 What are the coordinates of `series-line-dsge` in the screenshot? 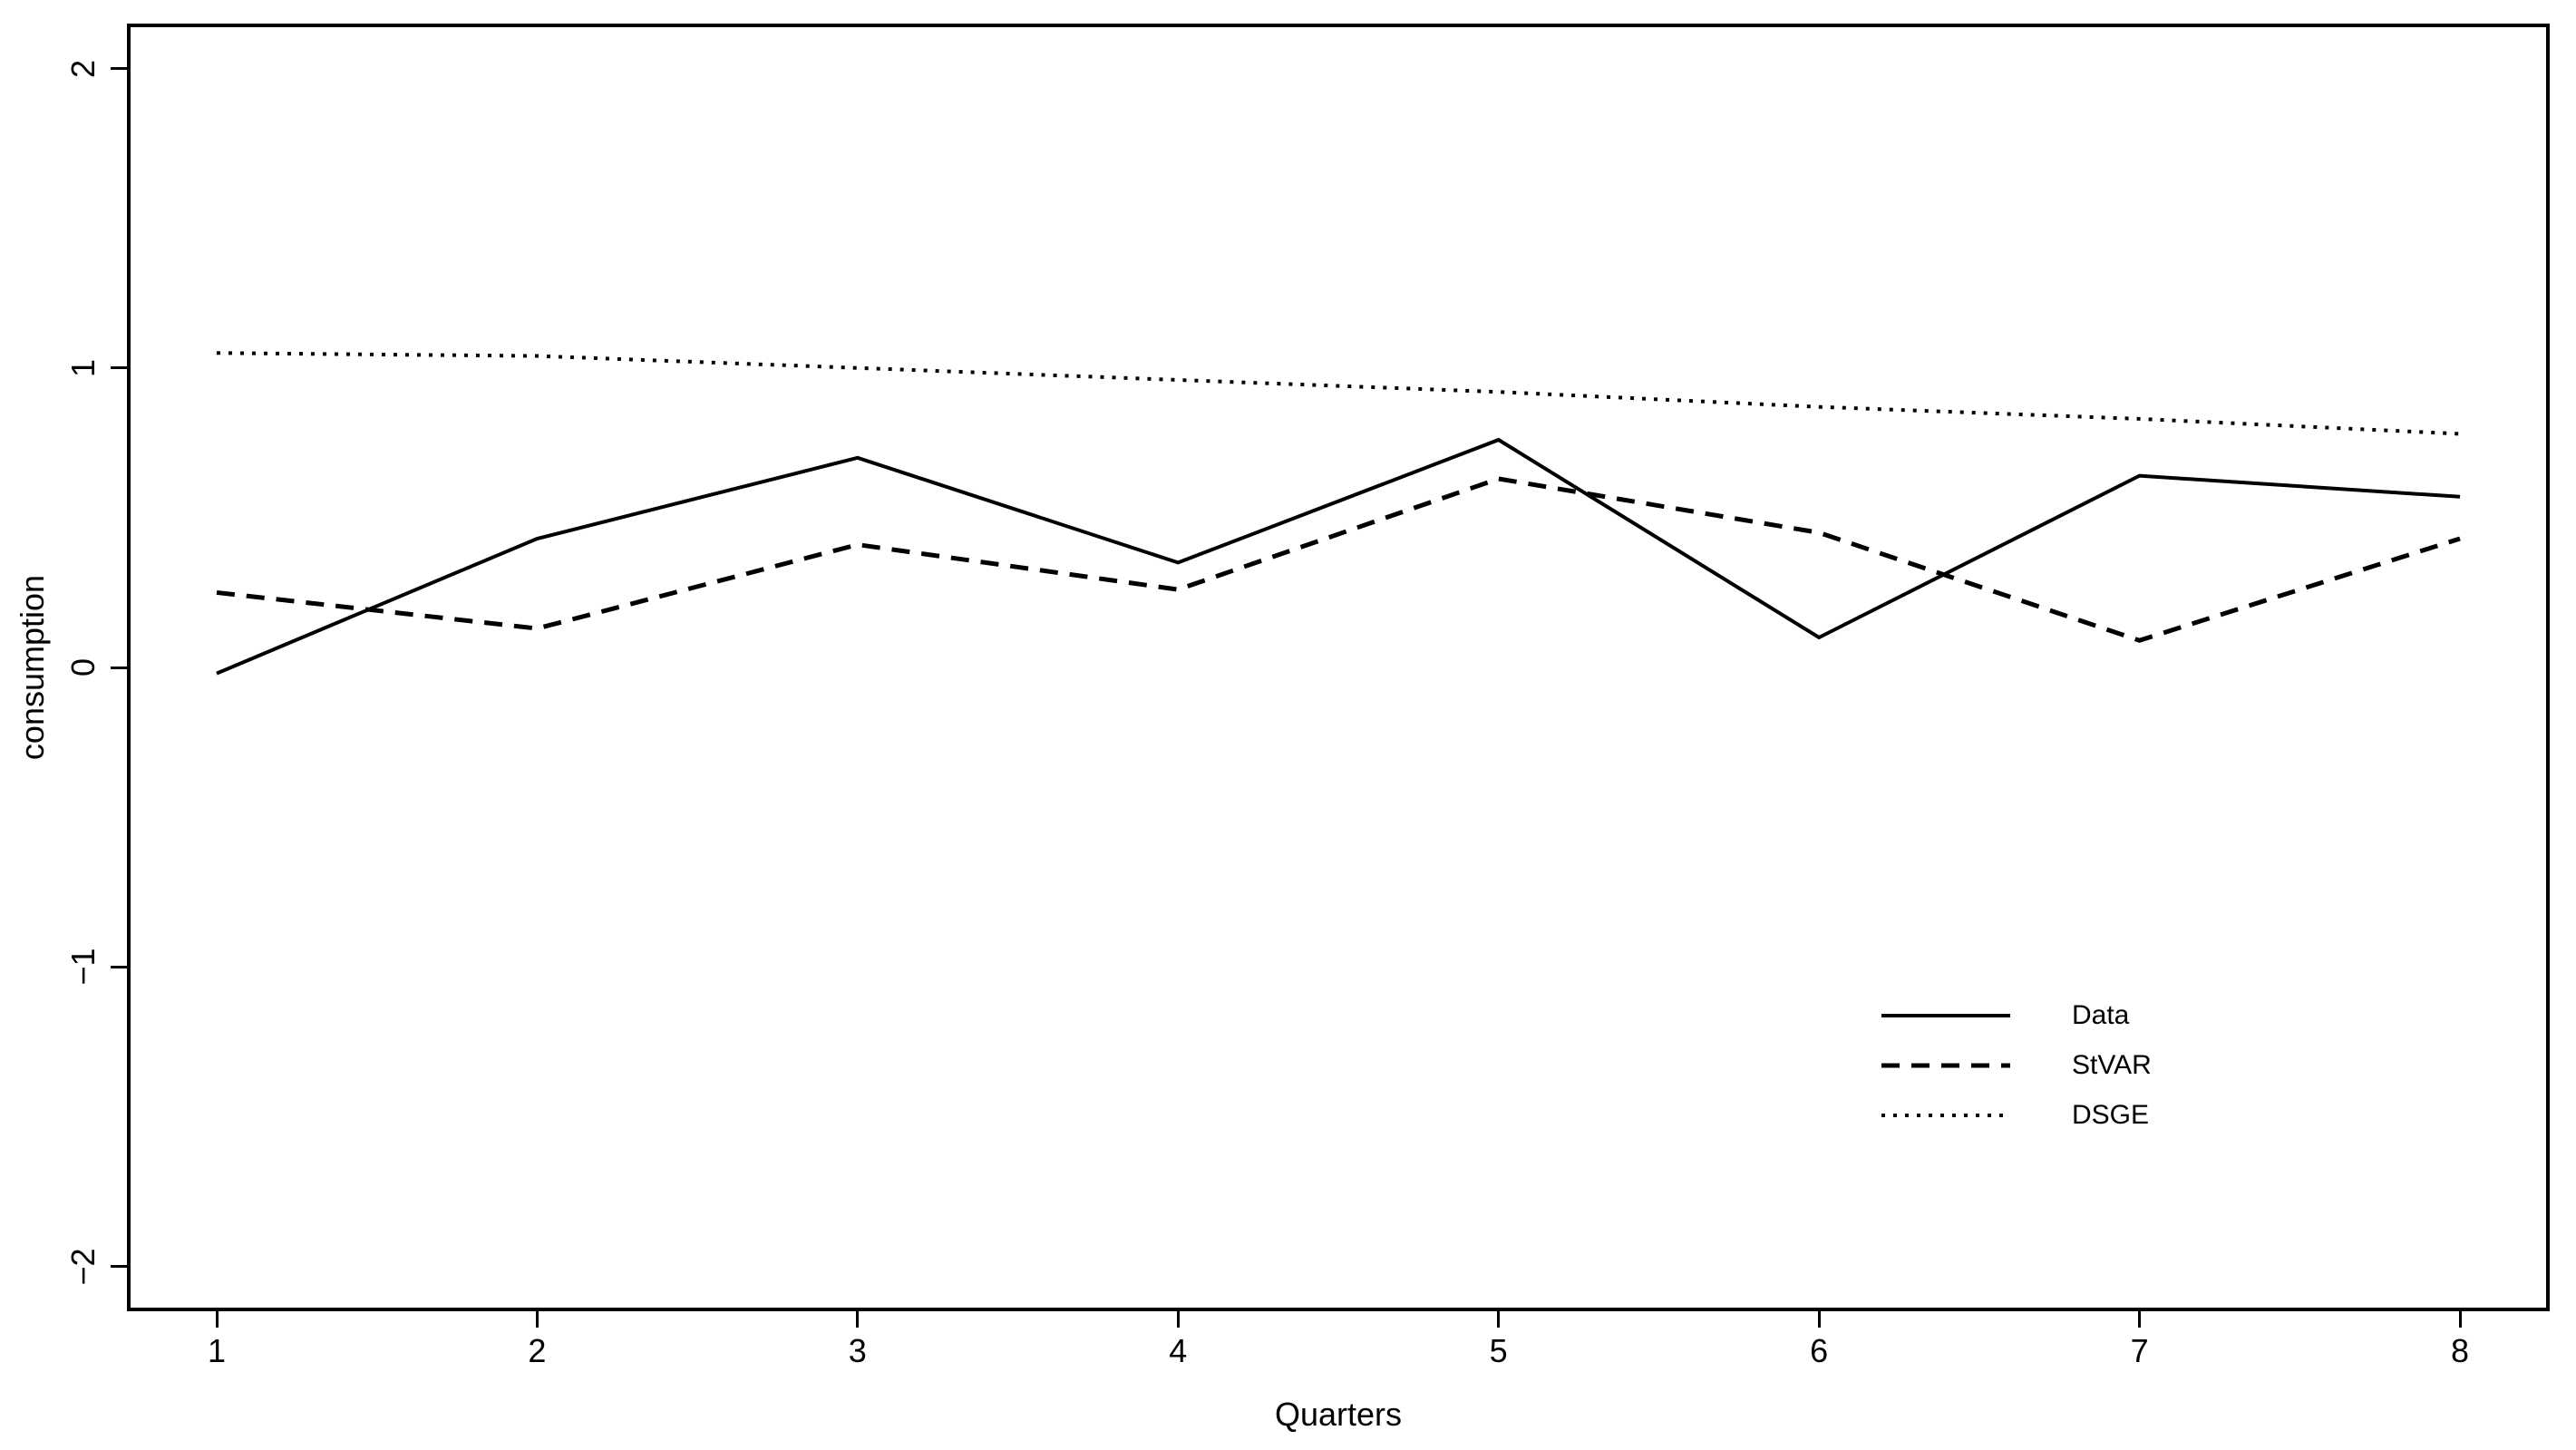 It's located at (1338, 393).